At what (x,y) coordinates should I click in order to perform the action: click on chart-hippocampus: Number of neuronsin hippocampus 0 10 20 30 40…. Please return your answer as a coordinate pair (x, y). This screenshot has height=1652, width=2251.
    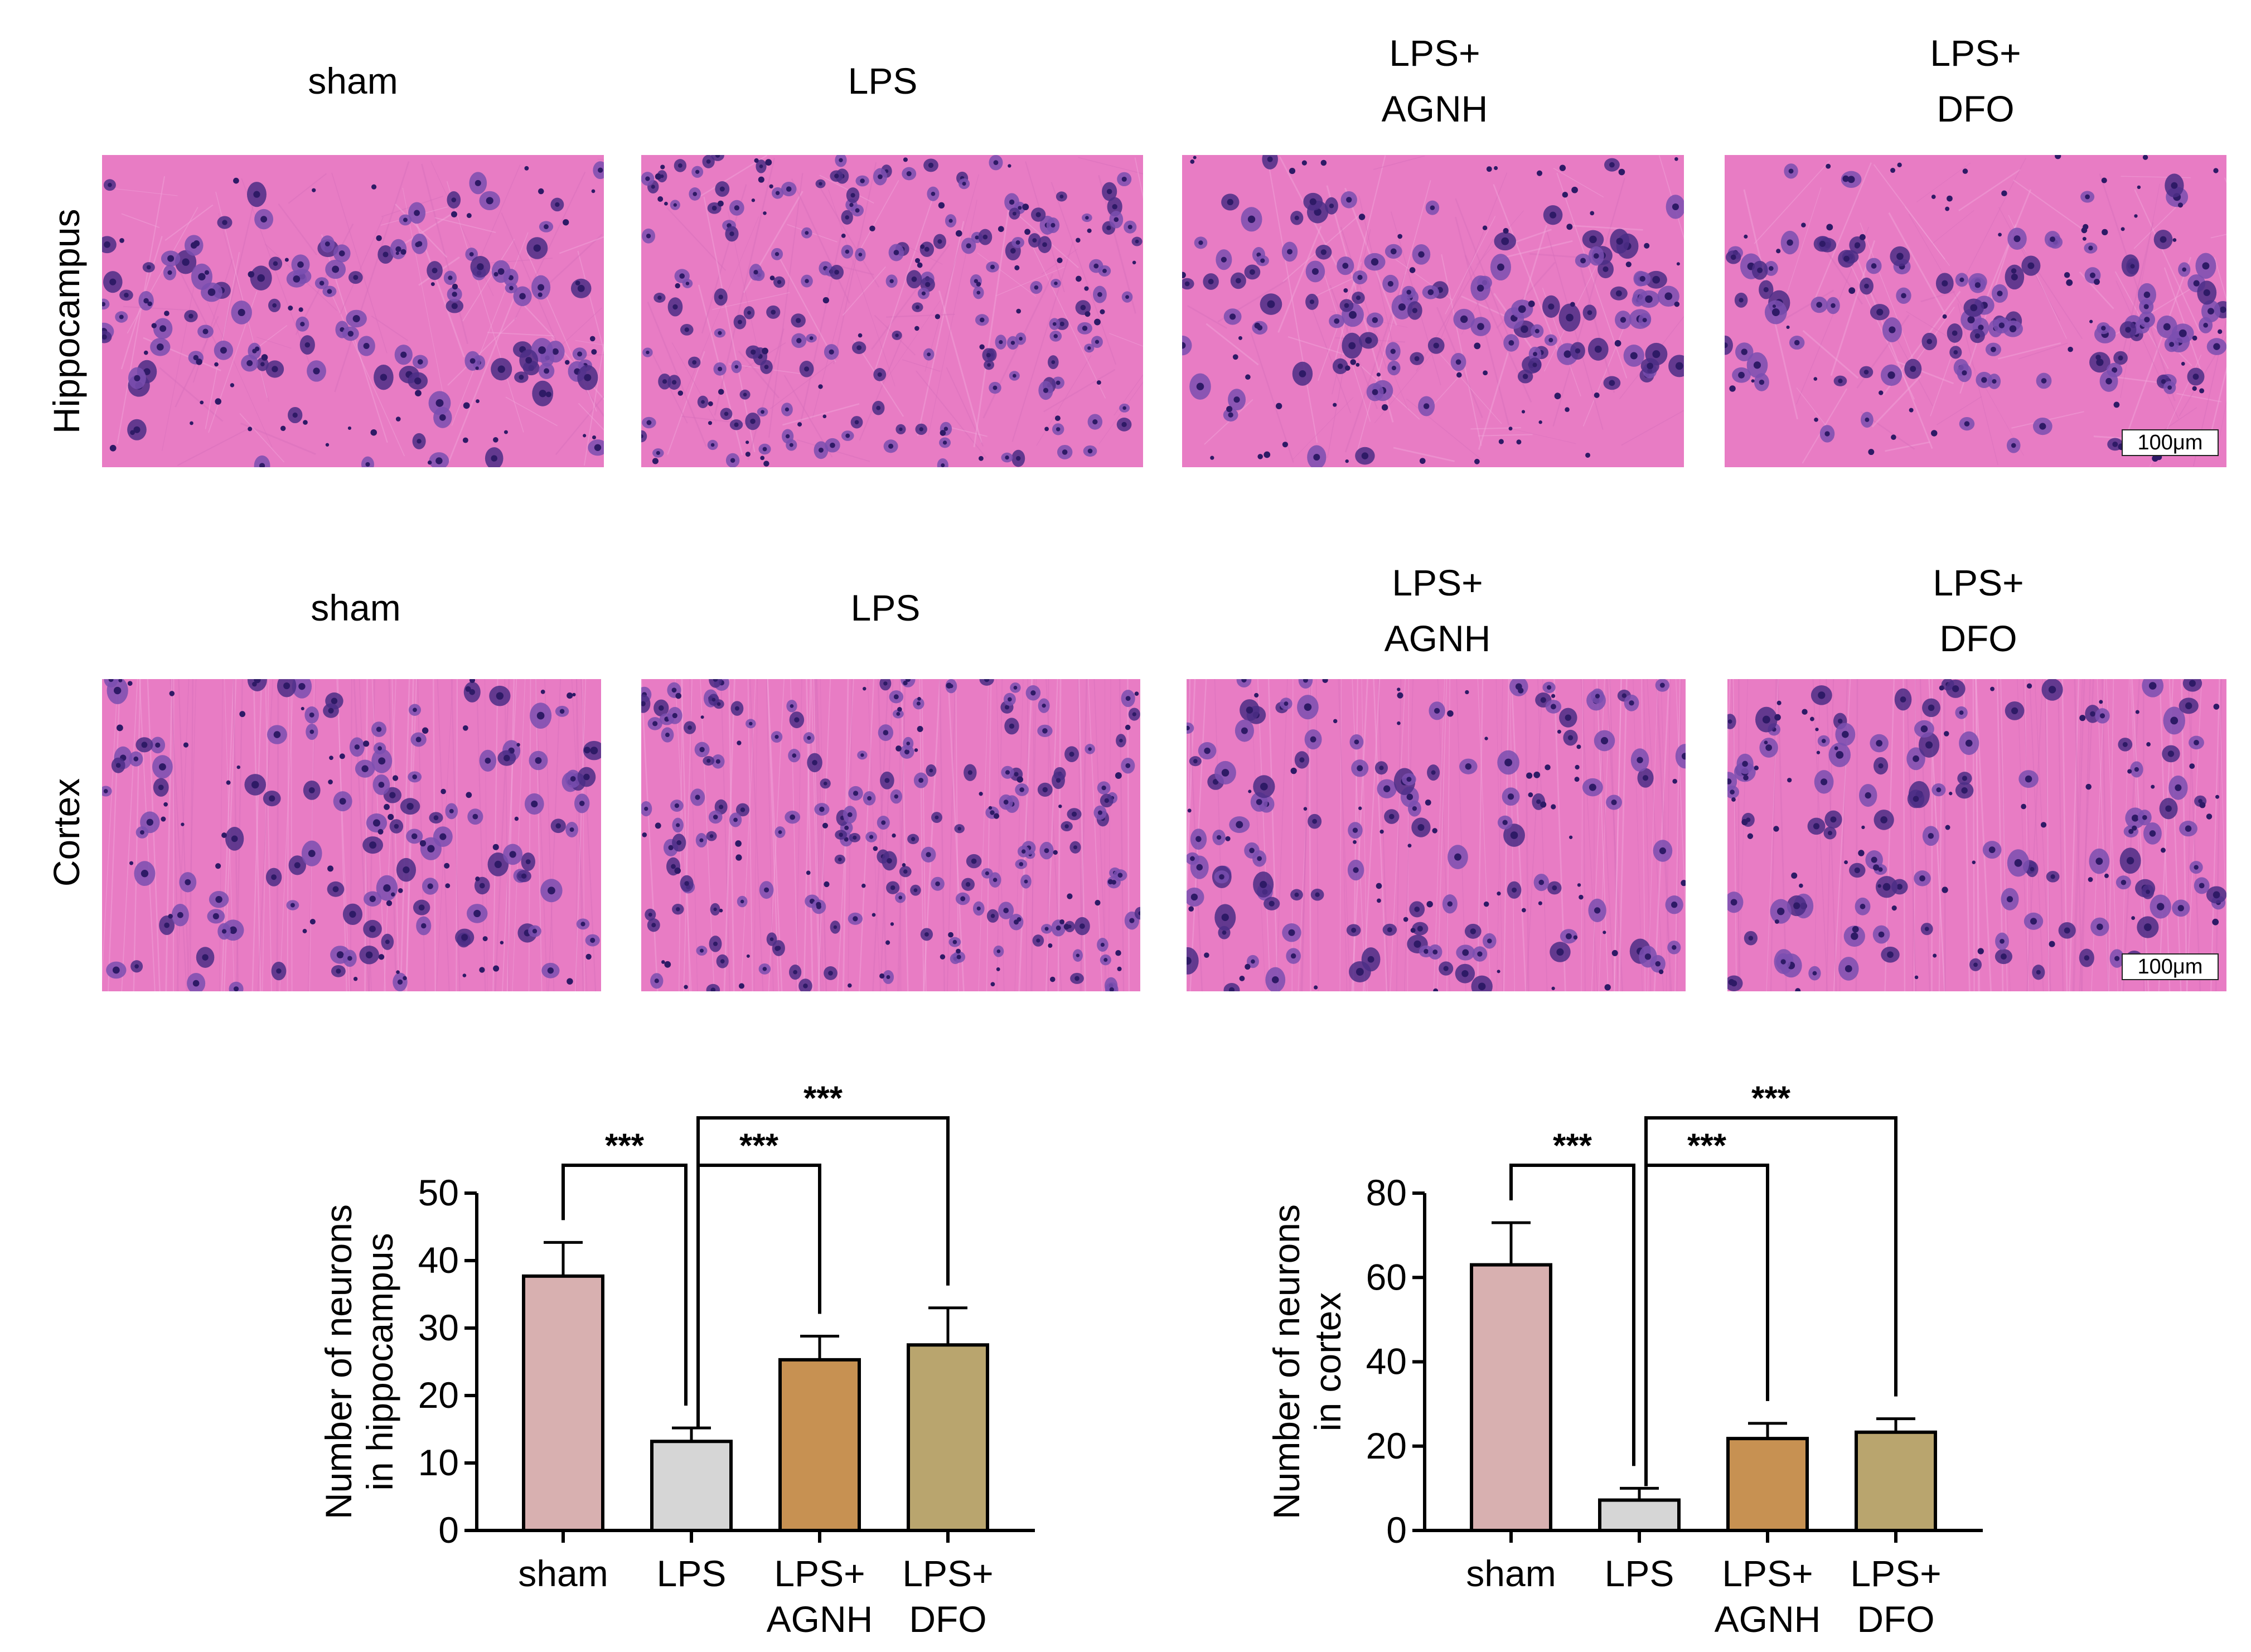
    Looking at the image, I should click on (676, 1359).